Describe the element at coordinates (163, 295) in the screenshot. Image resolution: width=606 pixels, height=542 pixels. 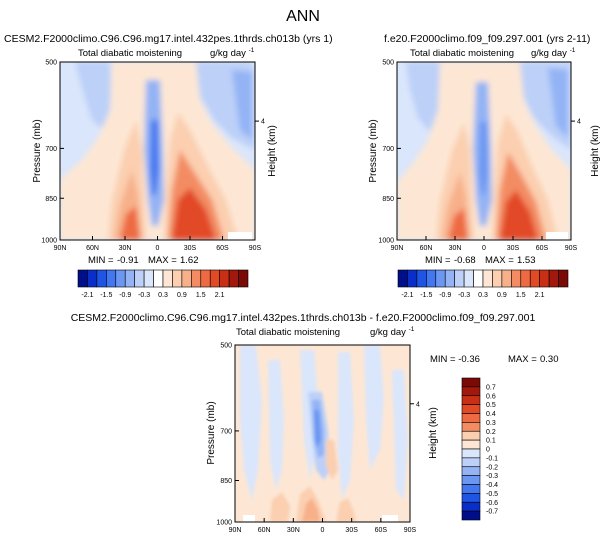
I see `colorbar-label: 0.3` at that location.